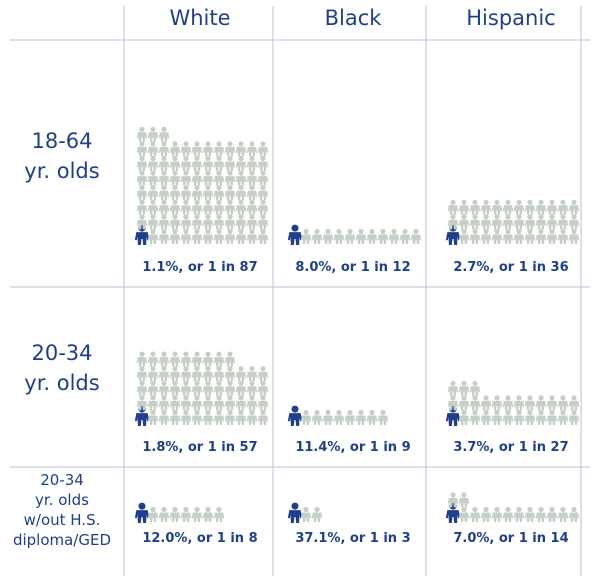  What do you see at coordinates (200, 267) in the screenshot?
I see `rate-label-18-64-white: 1.1%, or 1 in 87` at bounding box center [200, 267].